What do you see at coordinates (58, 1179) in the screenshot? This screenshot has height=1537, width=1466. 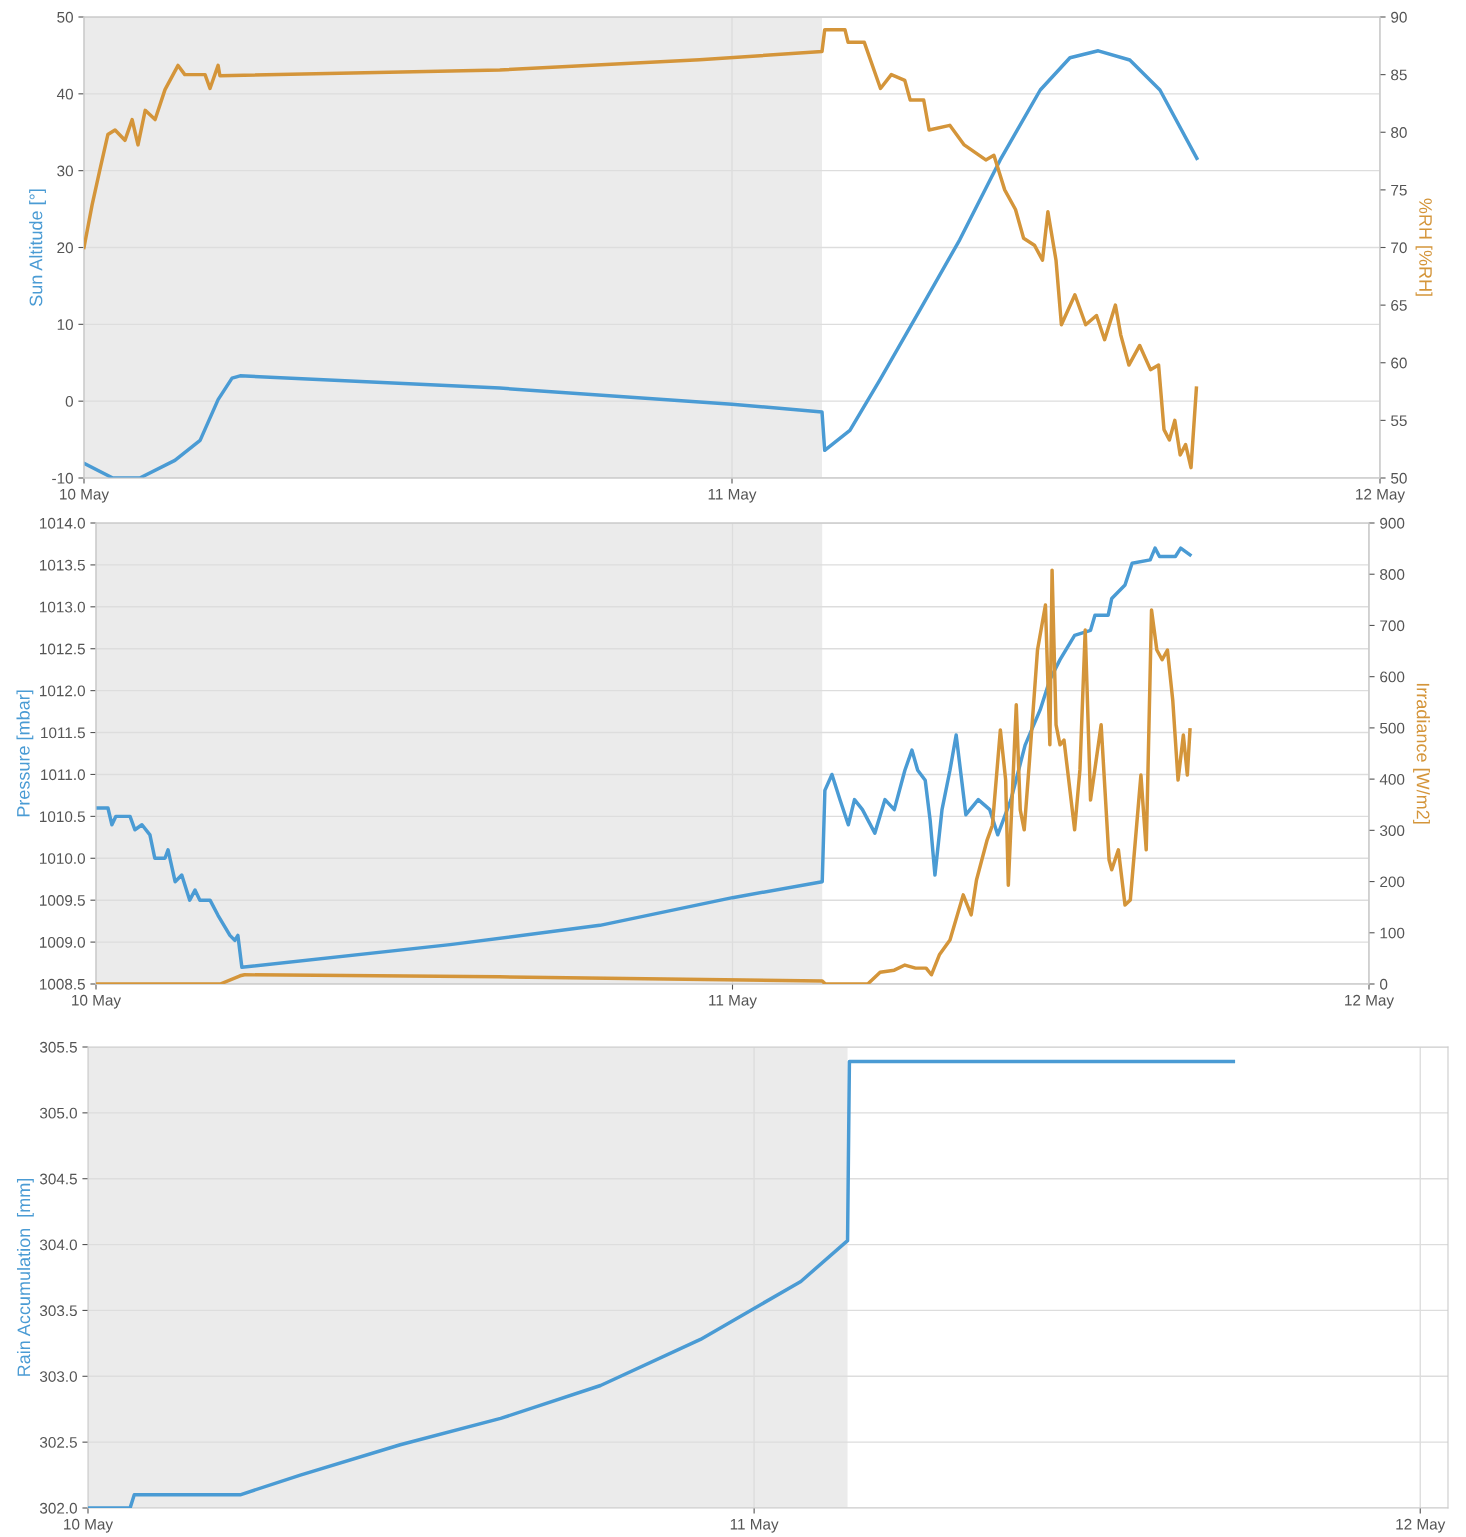 I see `y-tick-label: 304.5` at bounding box center [58, 1179].